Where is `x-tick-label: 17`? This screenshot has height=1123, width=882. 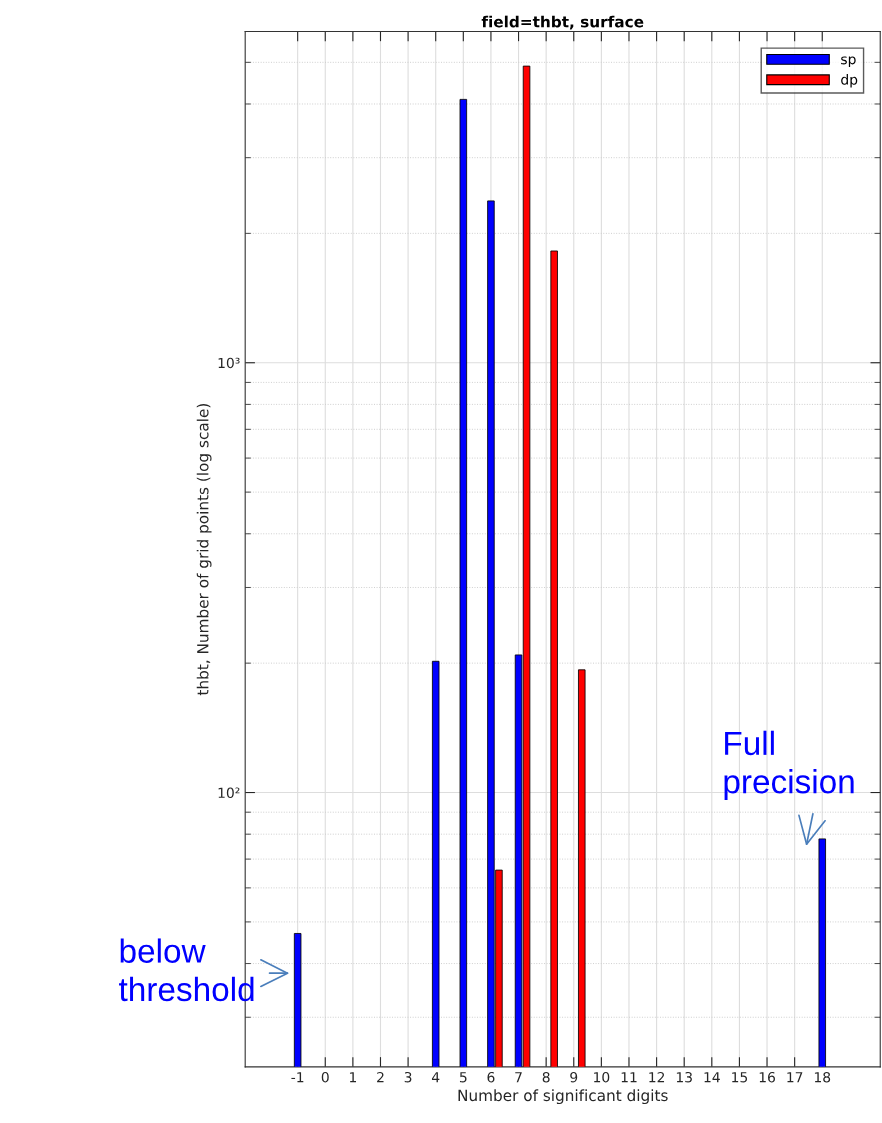
x-tick-label: 17 is located at coordinates (795, 1077).